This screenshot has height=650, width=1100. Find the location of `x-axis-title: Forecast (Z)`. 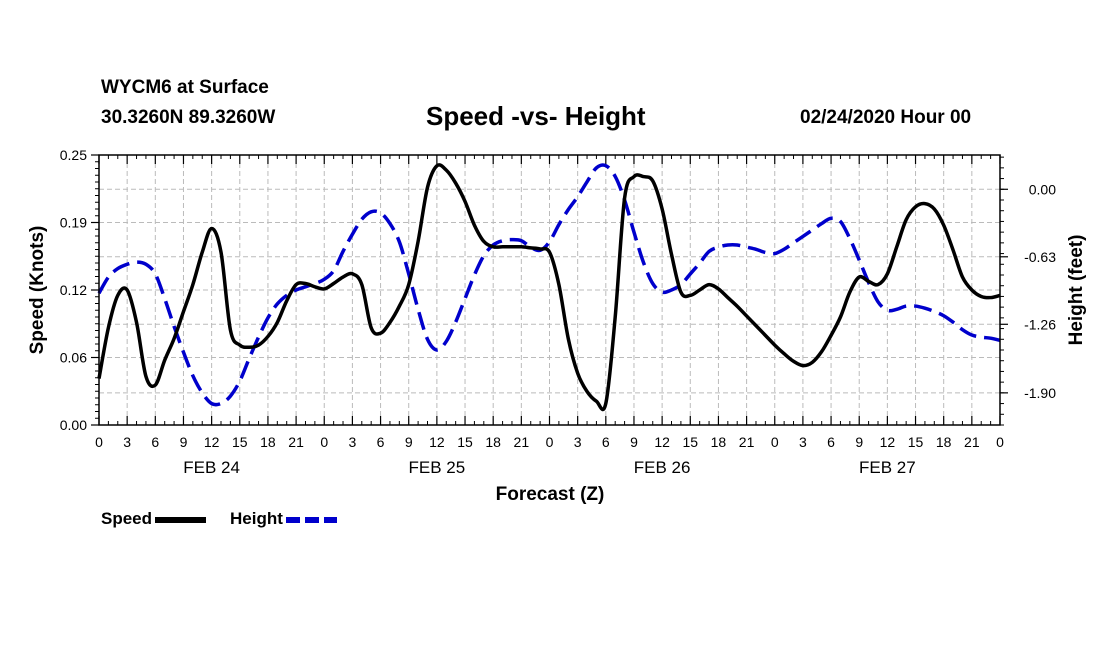

x-axis-title: Forecast (Z) is located at coordinates (550, 494).